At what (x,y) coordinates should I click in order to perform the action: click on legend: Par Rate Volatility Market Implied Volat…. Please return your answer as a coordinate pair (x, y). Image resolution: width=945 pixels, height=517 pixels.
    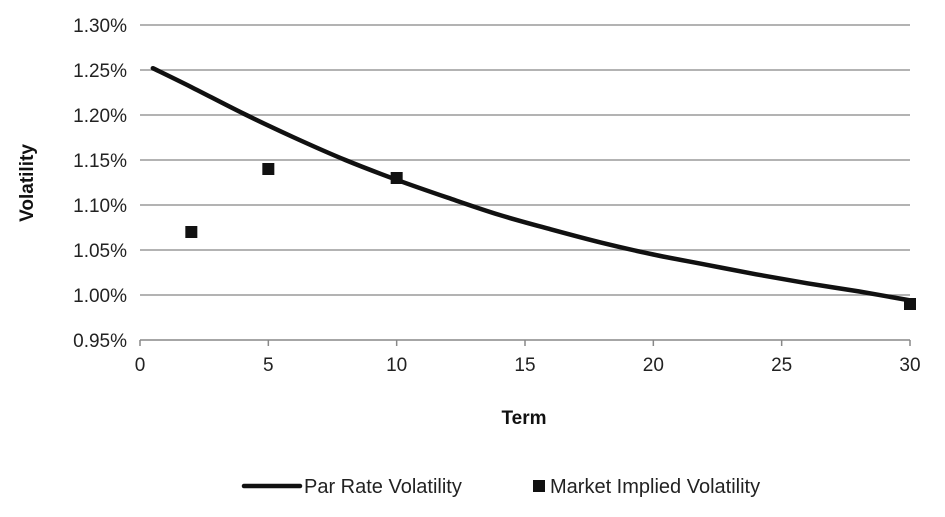
    Looking at the image, I should click on (500, 487).